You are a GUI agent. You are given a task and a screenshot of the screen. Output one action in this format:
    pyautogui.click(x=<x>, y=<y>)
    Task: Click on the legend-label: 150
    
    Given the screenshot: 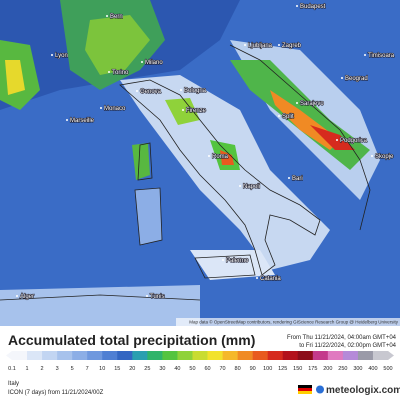 What is the action you would take?
    pyautogui.click(x=297, y=369)
    